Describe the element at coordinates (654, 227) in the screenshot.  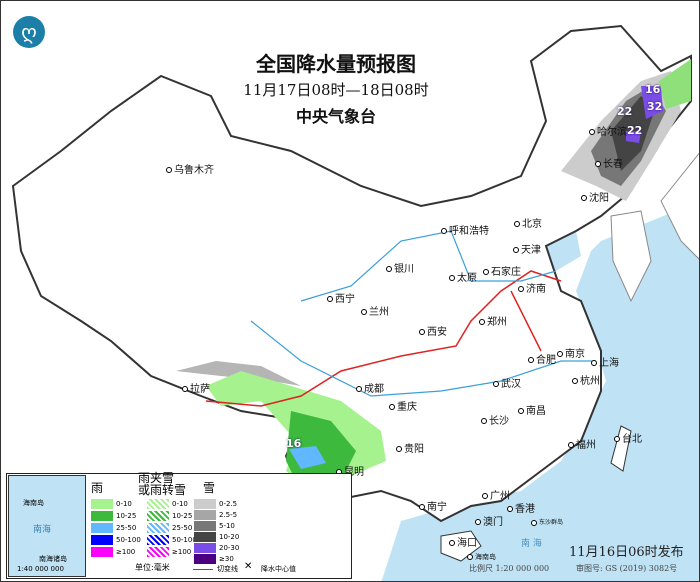
I see `korea-japan` at that location.